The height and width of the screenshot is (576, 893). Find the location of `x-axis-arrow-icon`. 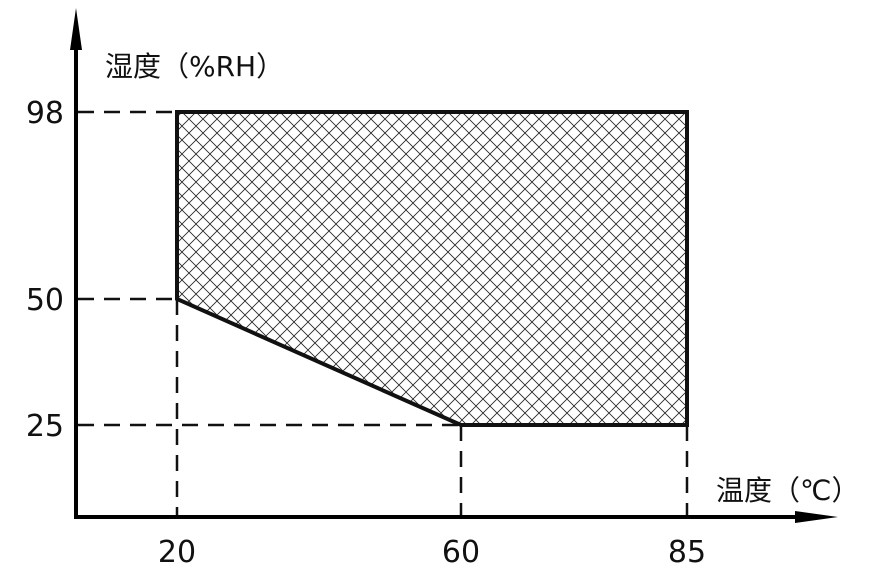

x-axis-arrow-icon is located at coordinates (816, 517).